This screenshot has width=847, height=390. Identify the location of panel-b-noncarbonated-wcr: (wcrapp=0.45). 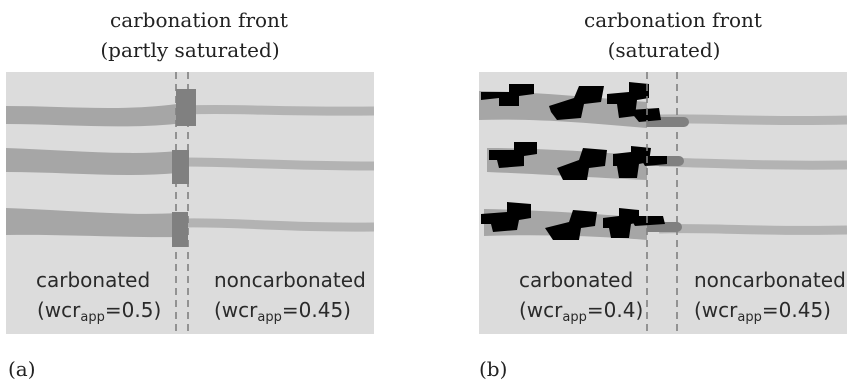
(762, 311).